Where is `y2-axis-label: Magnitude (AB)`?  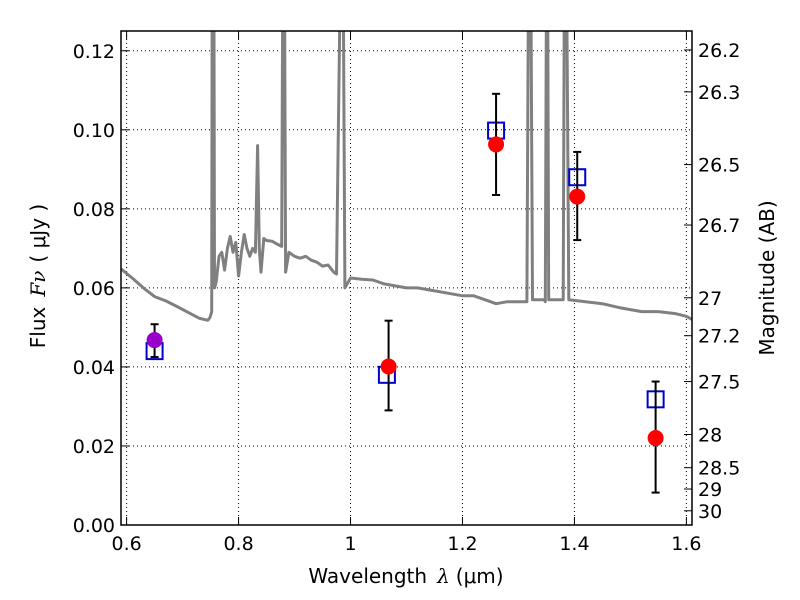 y2-axis-label: Magnitude (AB) is located at coordinates (767, 277).